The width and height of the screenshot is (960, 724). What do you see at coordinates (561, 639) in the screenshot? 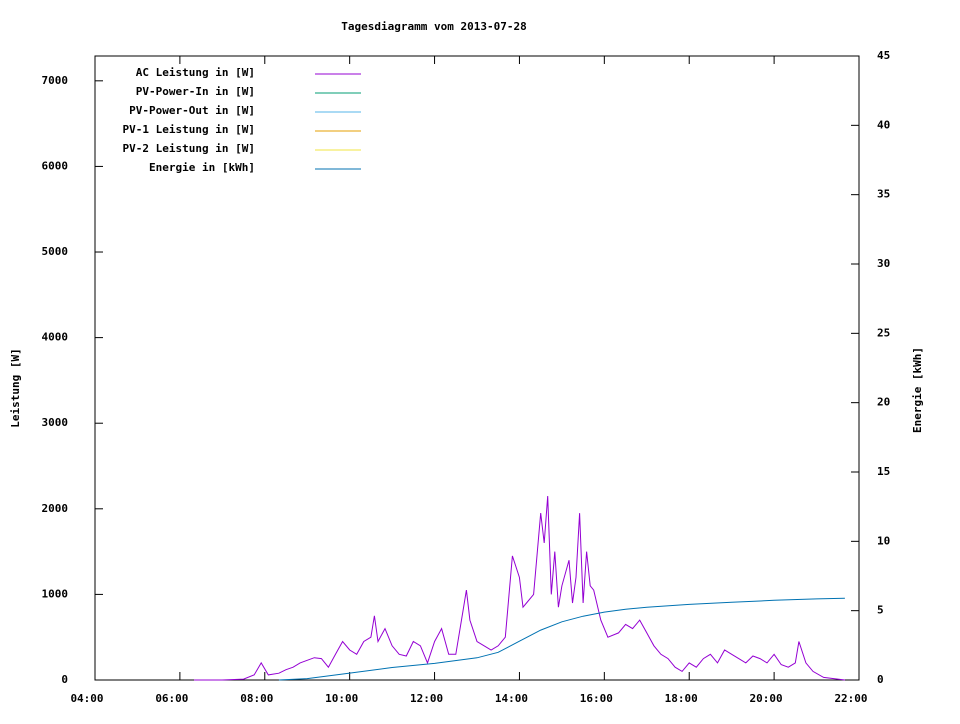
I see `series-line` at bounding box center [561, 639].